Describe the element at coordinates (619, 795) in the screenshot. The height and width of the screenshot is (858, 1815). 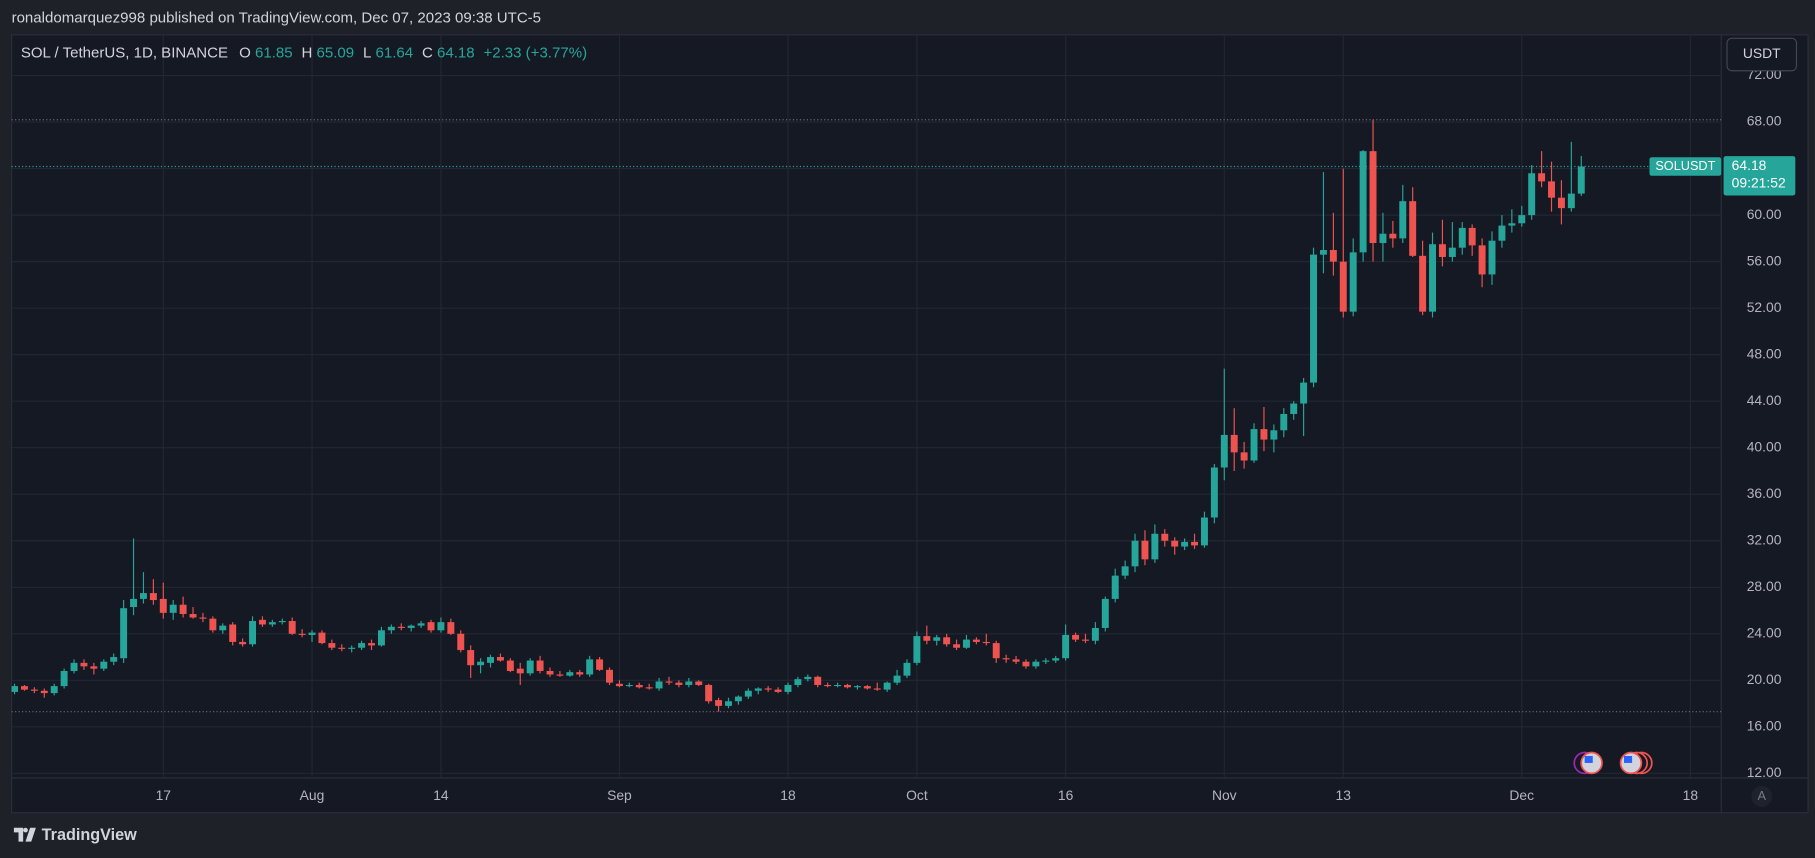
I see `x-tick-label: Sep` at that location.